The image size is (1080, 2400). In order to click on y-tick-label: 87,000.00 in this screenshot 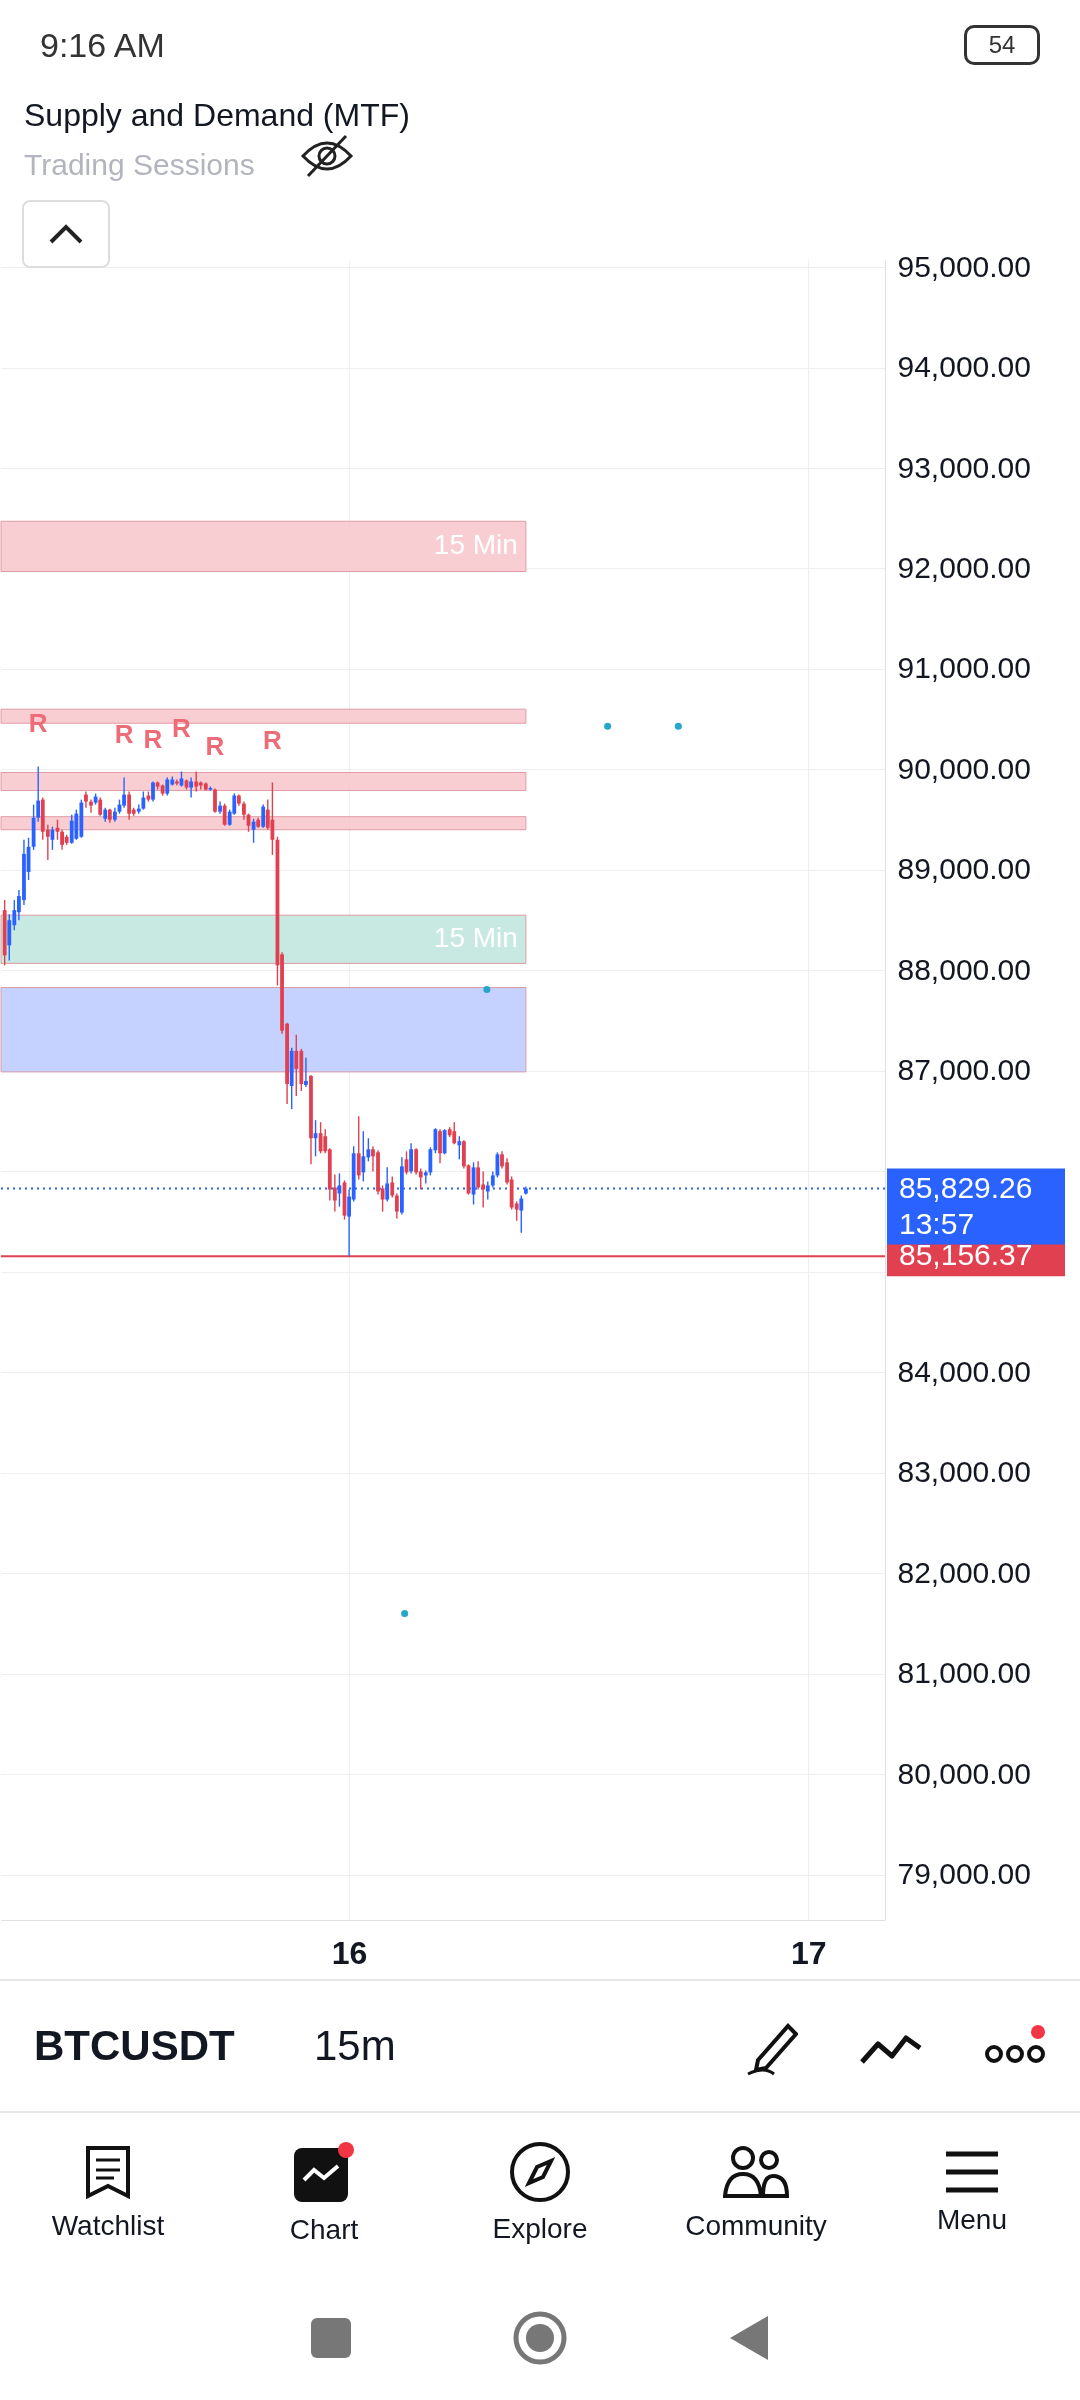, I will do `click(964, 1070)`.